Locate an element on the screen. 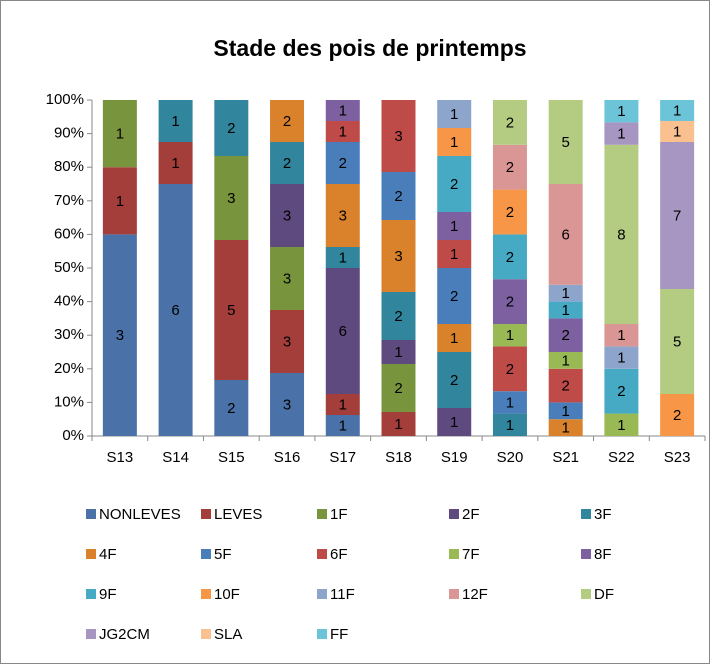 This screenshot has width=710, height=664. legend-label: 12F is located at coordinates (475, 594).